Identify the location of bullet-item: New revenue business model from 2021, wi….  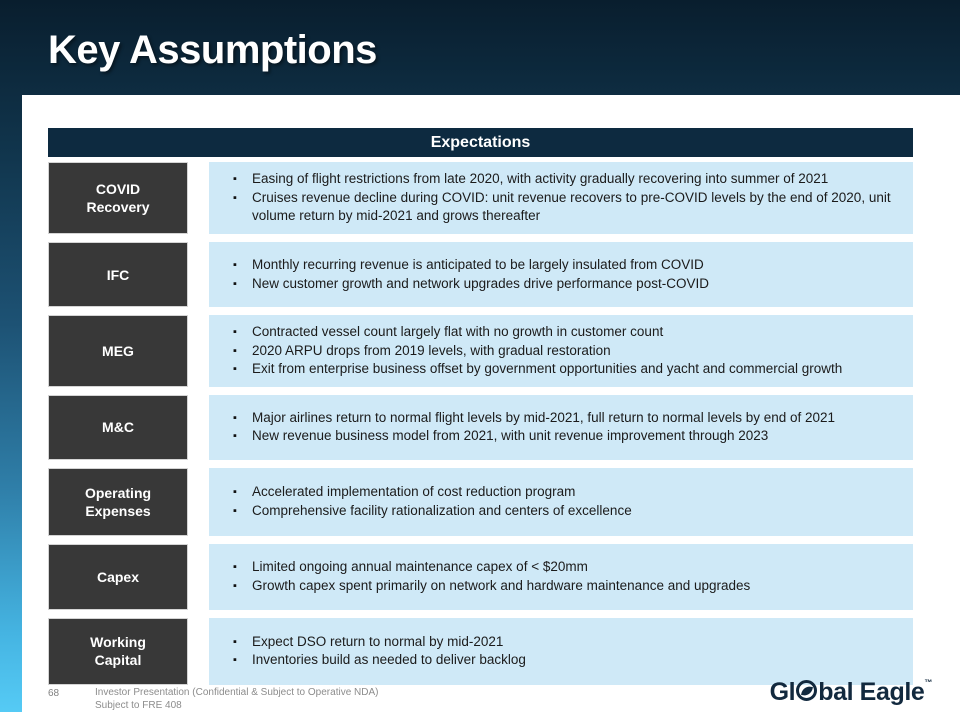
(567, 436).